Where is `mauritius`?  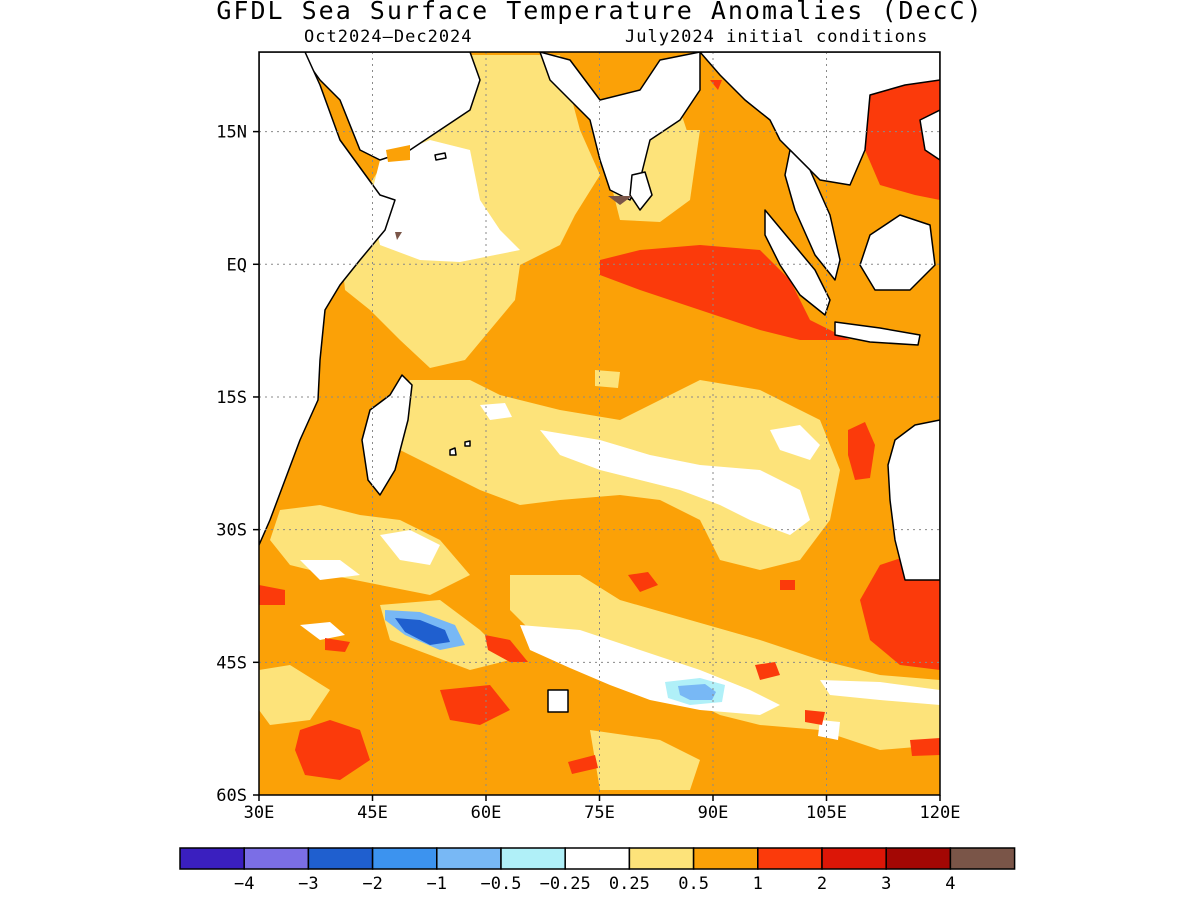
mauritius is located at coordinates (453, 451).